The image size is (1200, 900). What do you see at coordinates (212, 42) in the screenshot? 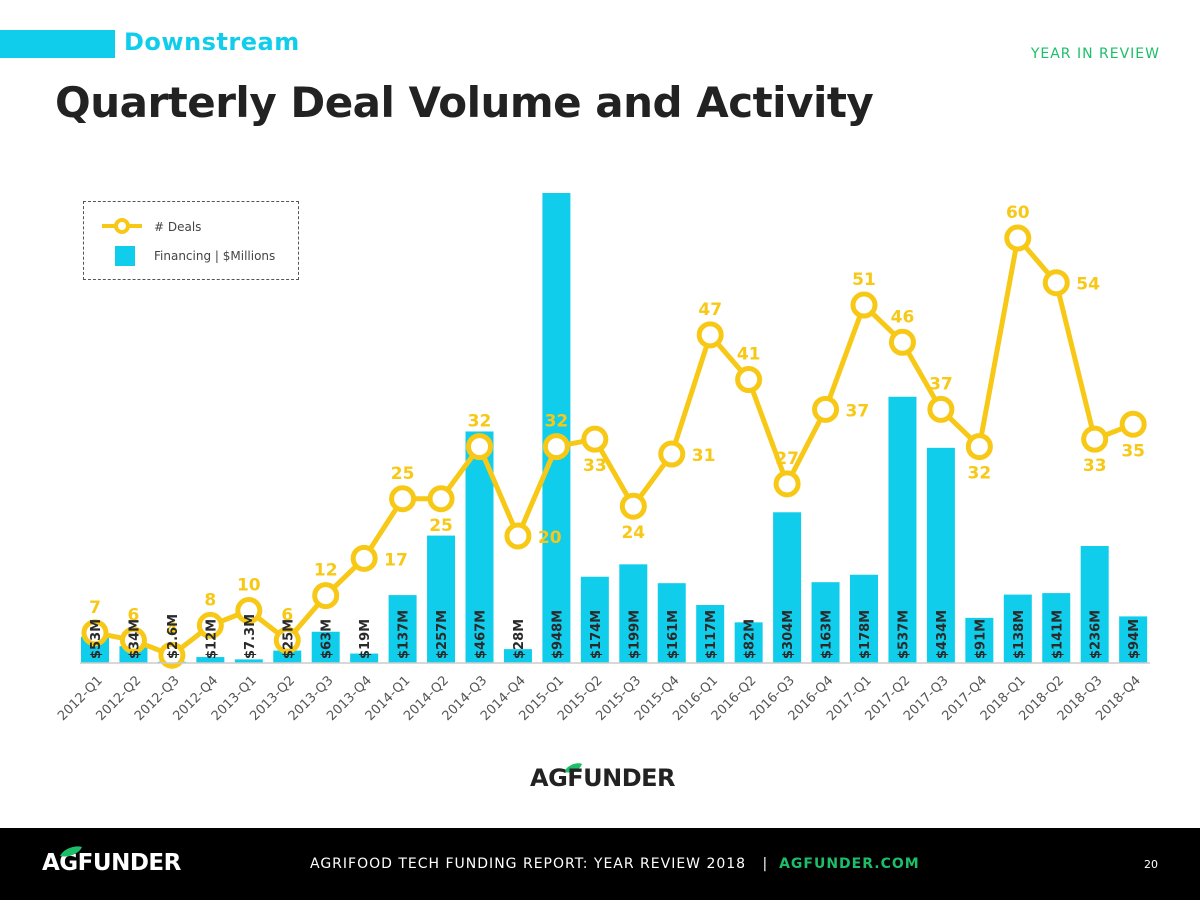
I see `section-title: Downstream` at bounding box center [212, 42].